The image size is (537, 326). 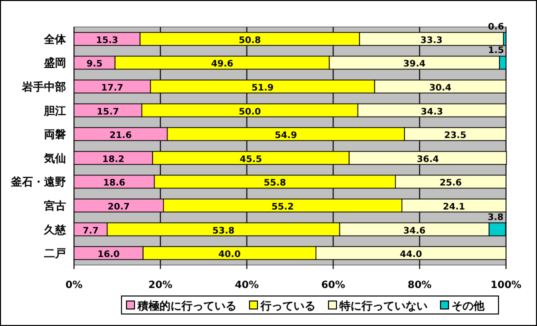 What do you see at coordinates (286, 136) in the screenshot?
I see `data-label: 54.9` at bounding box center [286, 136].